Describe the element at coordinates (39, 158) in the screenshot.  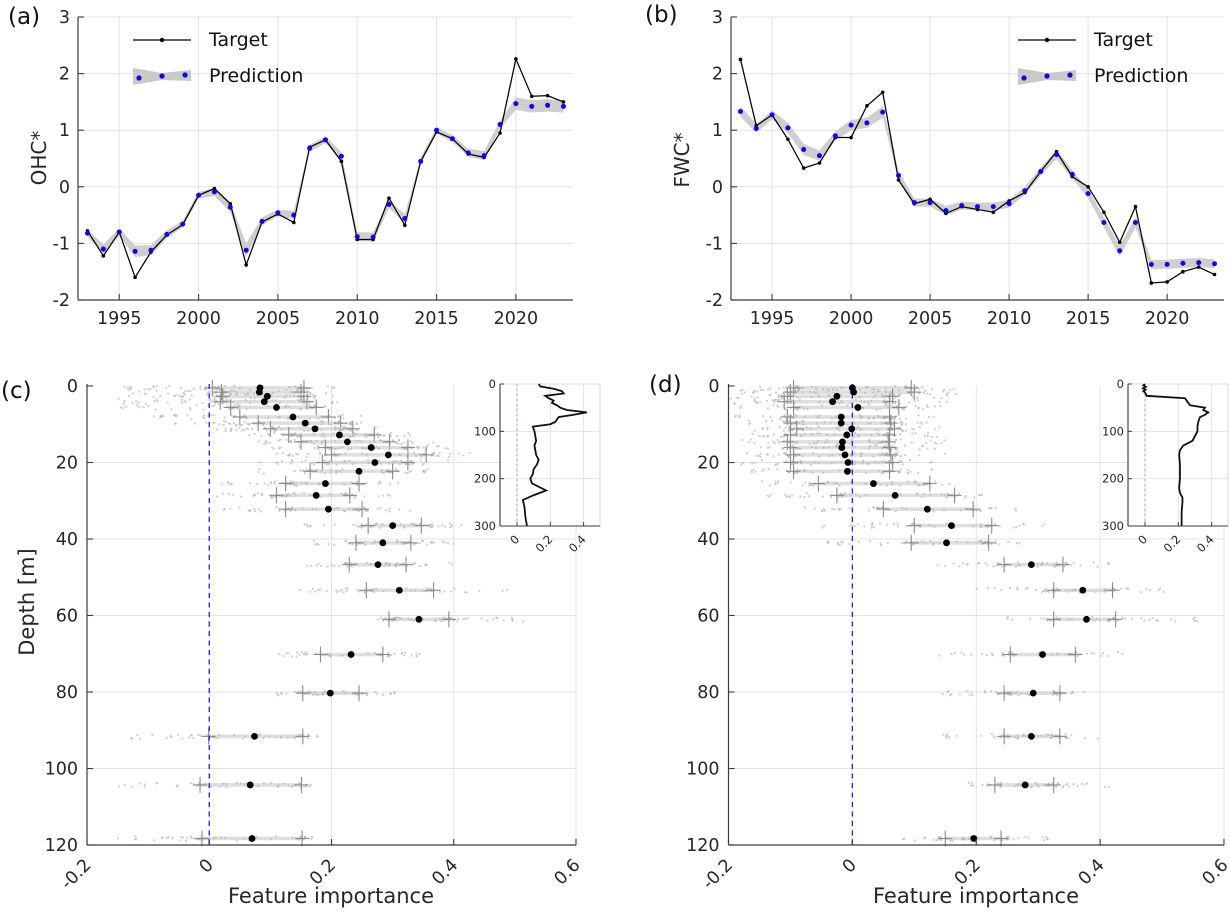
I see `panel-a-ylabel: OHC*` at that location.